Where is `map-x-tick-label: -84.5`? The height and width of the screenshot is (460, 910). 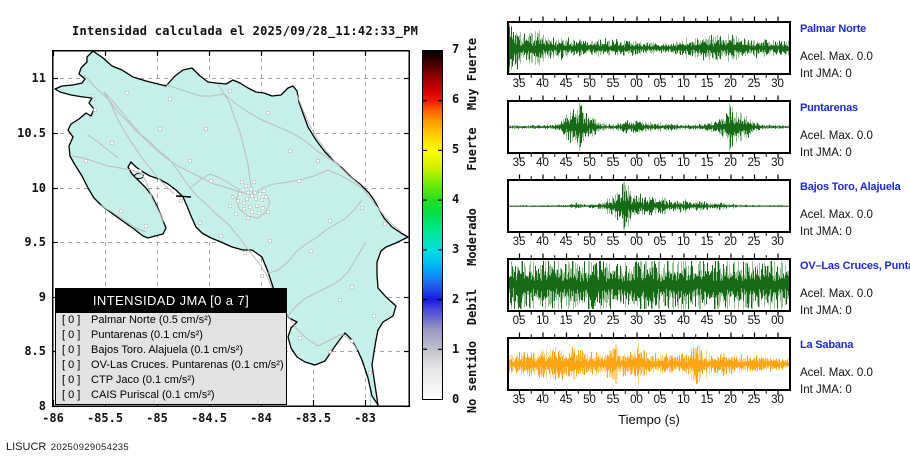
map-x-tick-label: -84.5 is located at coordinates (209, 418).